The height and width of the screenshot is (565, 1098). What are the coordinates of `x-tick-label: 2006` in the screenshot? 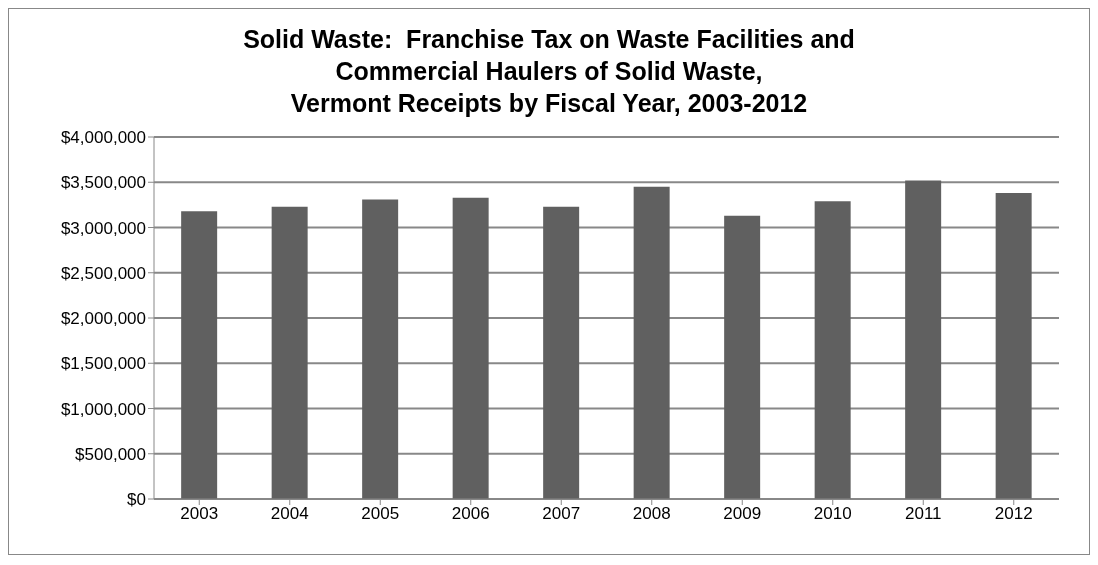 It's located at (470, 514).